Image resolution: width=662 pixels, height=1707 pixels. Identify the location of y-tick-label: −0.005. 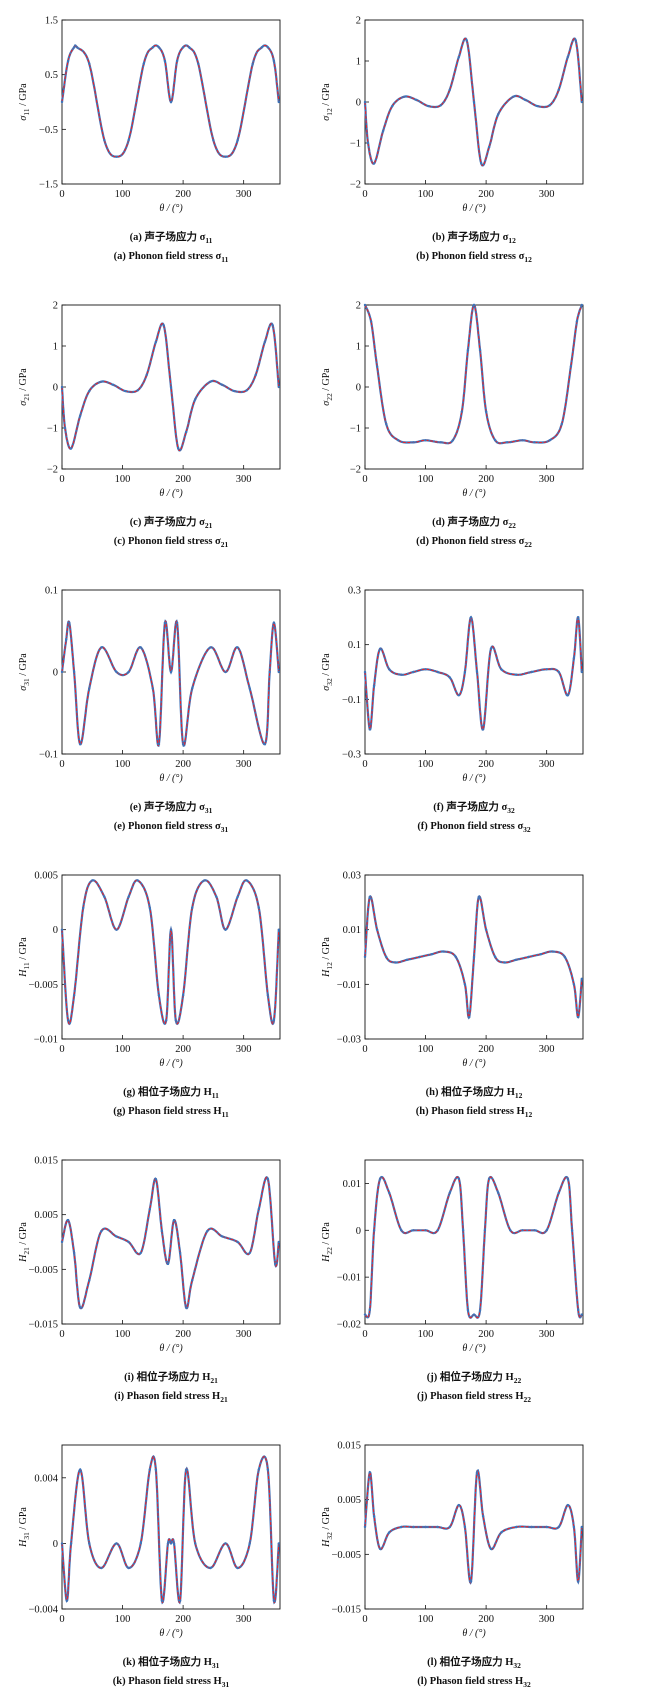
(43, 1270).